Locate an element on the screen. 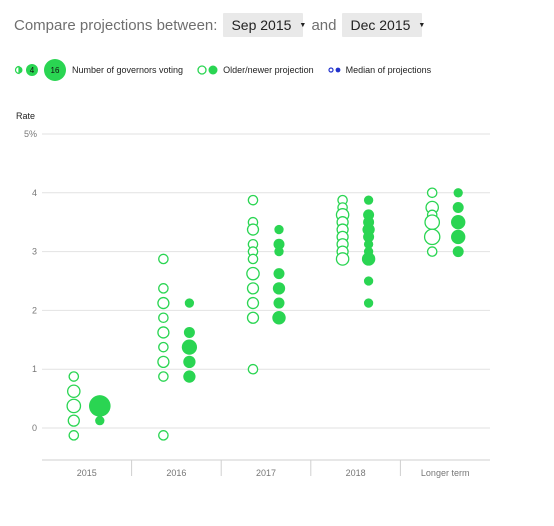 This screenshot has height=526, width=554. legend-size-large: 16 is located at coordinates (55, 70).